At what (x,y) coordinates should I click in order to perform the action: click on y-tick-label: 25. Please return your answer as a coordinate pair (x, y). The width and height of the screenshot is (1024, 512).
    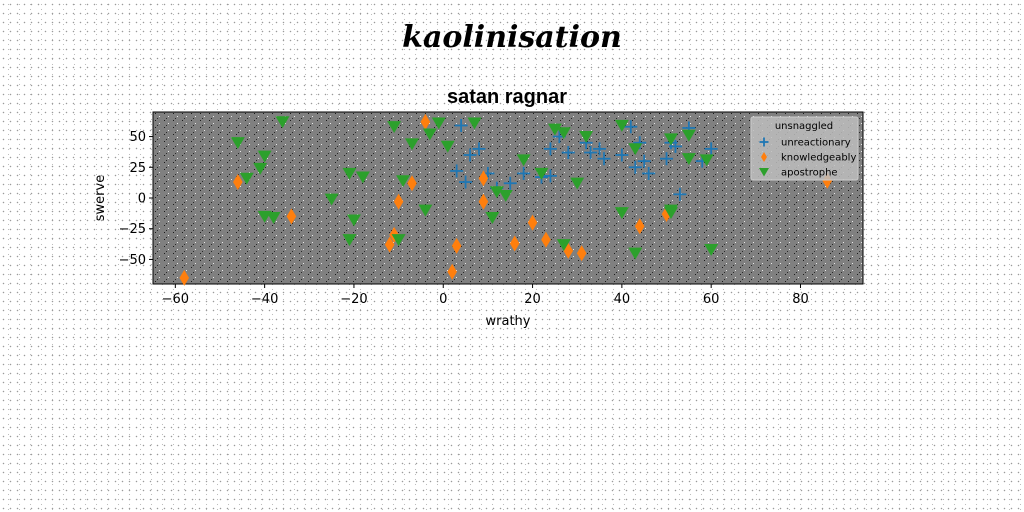
    Looking at the image, I should click on (137, 168).